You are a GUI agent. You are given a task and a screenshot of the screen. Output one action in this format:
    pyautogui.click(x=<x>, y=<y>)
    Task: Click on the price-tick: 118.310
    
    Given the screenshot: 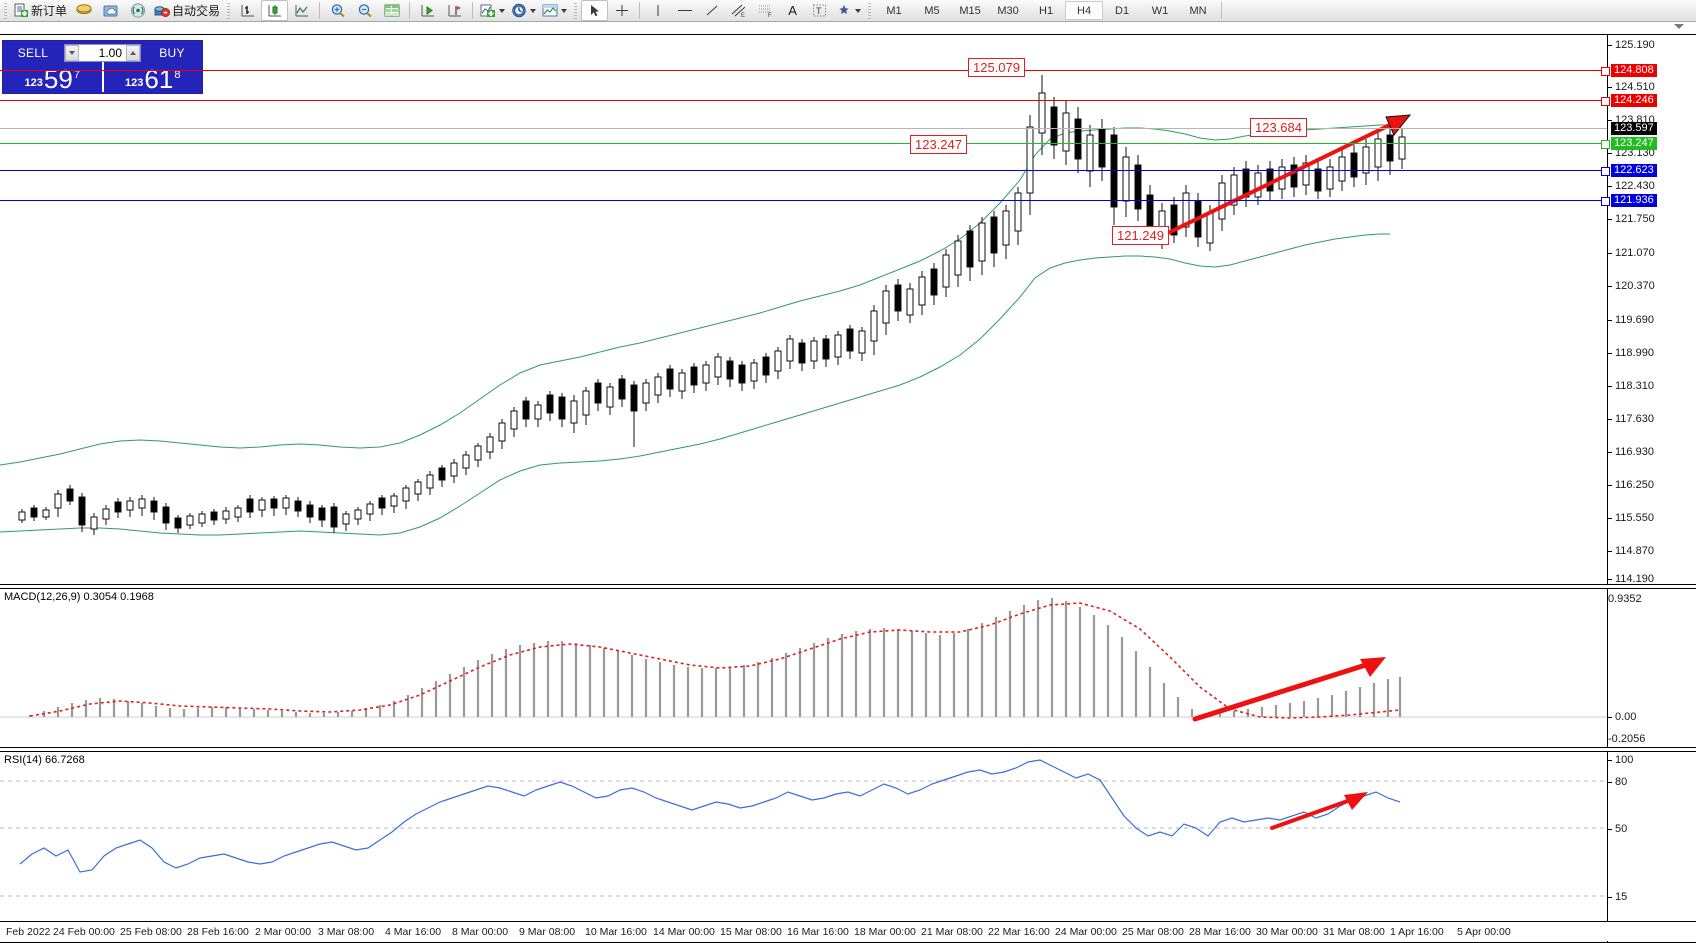 What is the action you would take?
    pyautogui.click(x=1631, y=386)
    